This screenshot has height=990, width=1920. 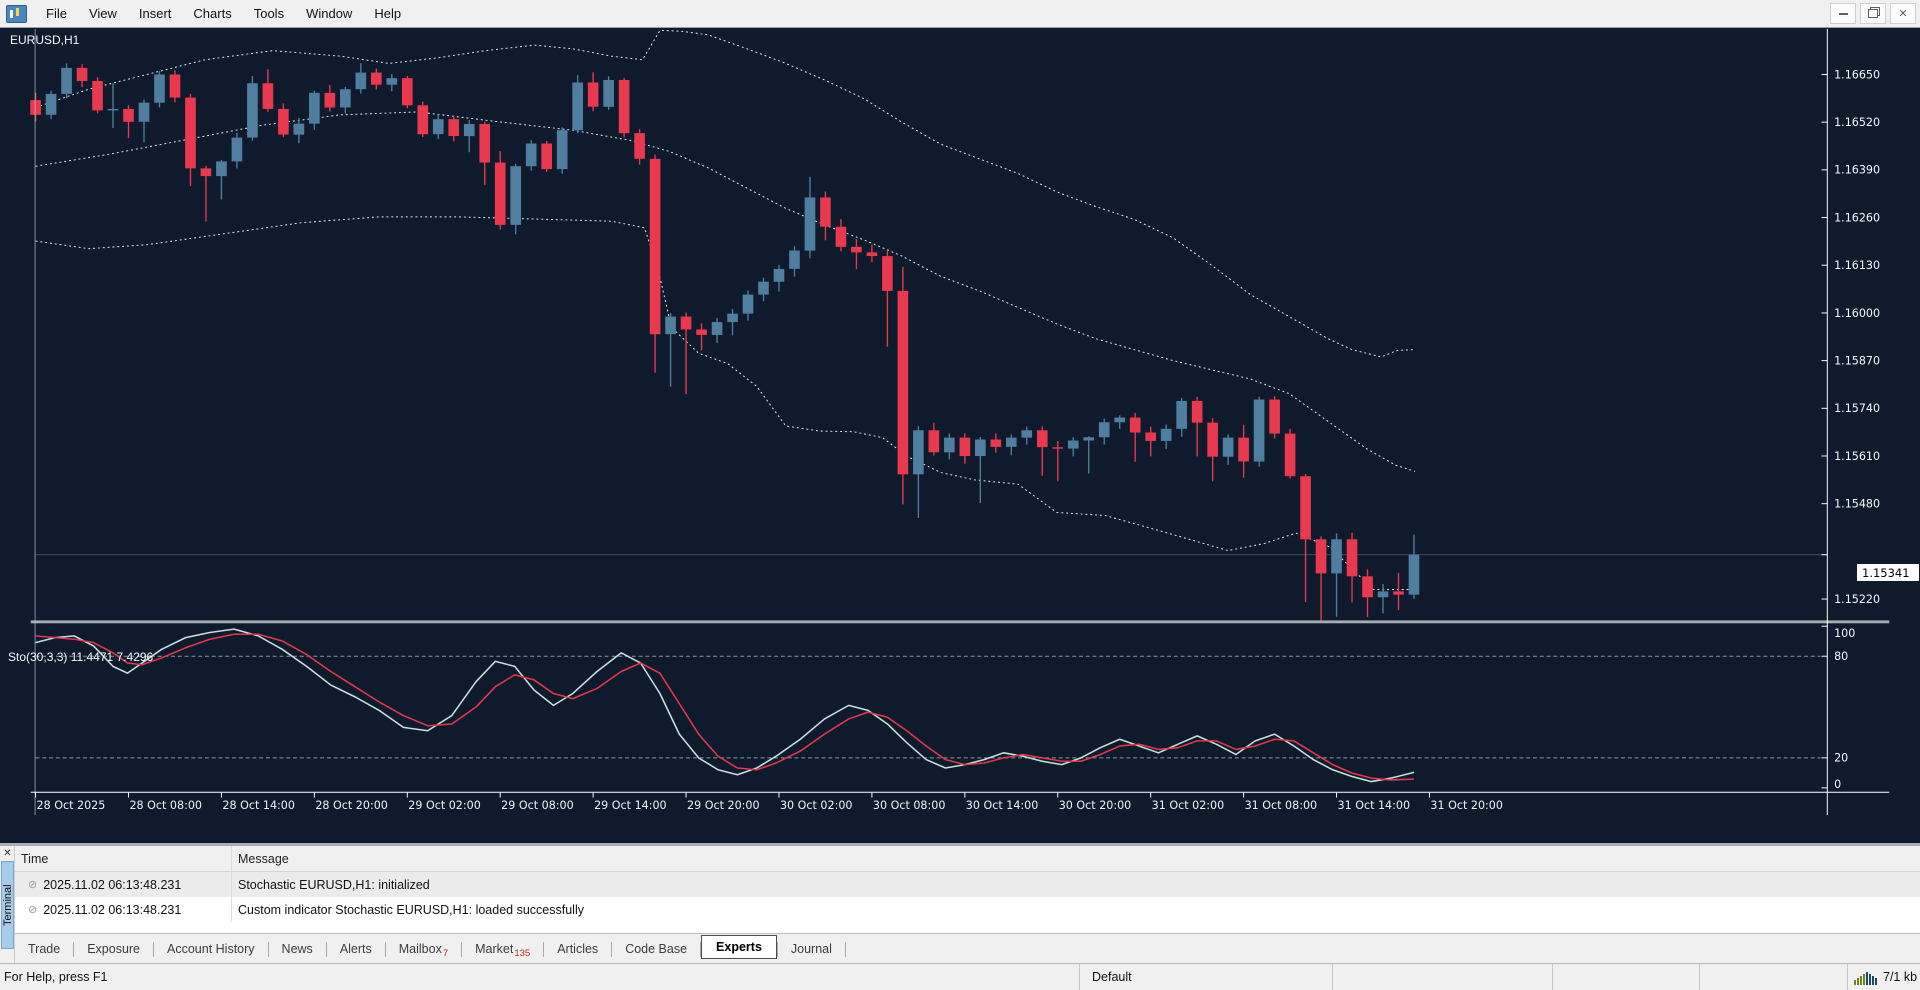 What do you see at coordinates (212, 13) in the screenshot?
I see `menu-charts: Charts` at bounding box center [212, 13].